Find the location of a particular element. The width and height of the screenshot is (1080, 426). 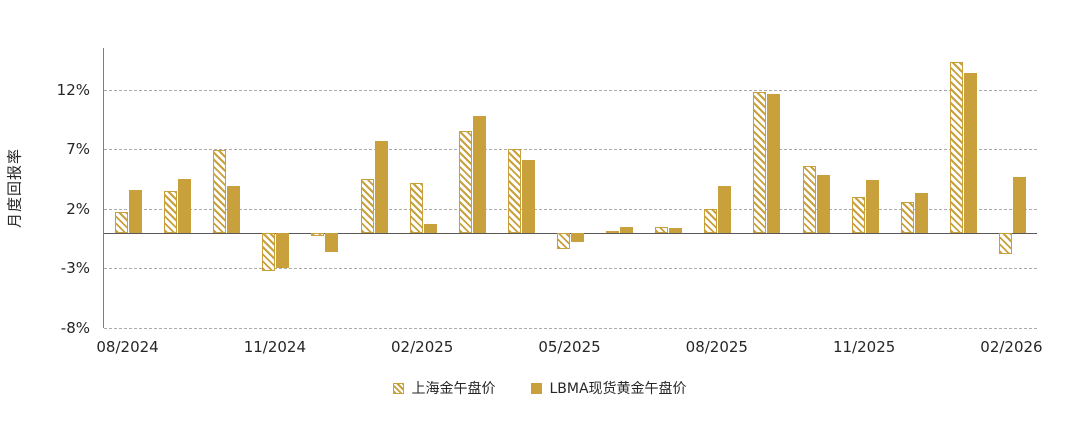

y-tick-label: 7% is located at coordinates (78, 149).